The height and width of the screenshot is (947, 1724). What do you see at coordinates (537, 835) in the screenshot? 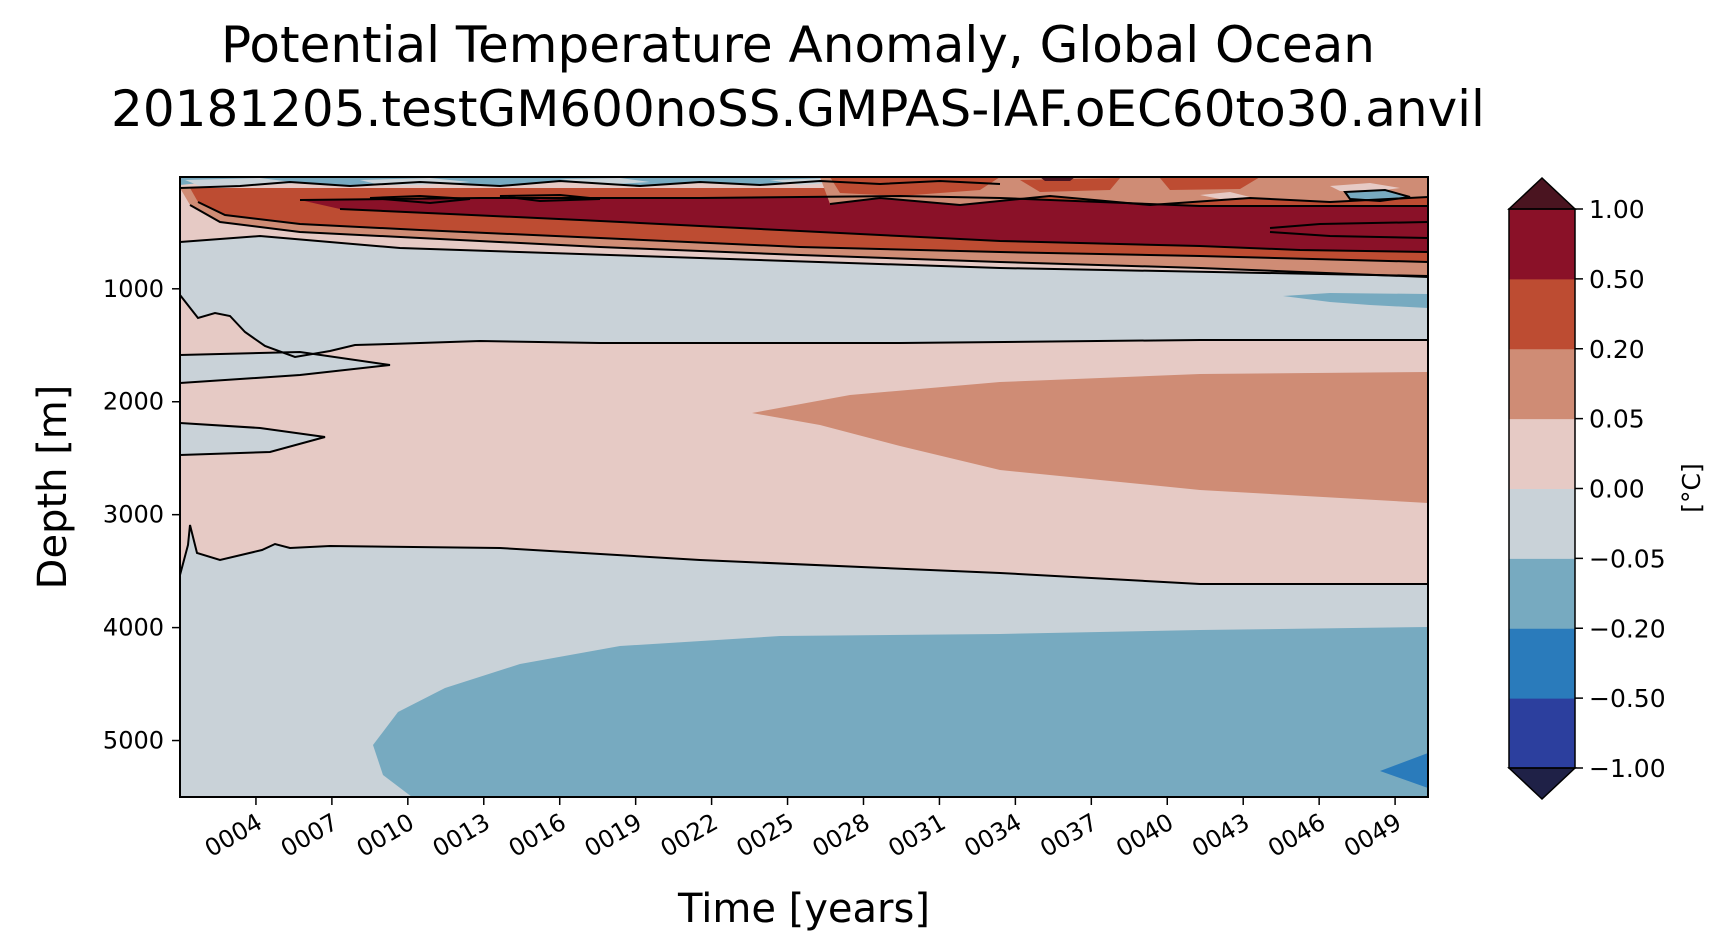
I see `x-tick-label: 0016` at bounding box center [537, 835].